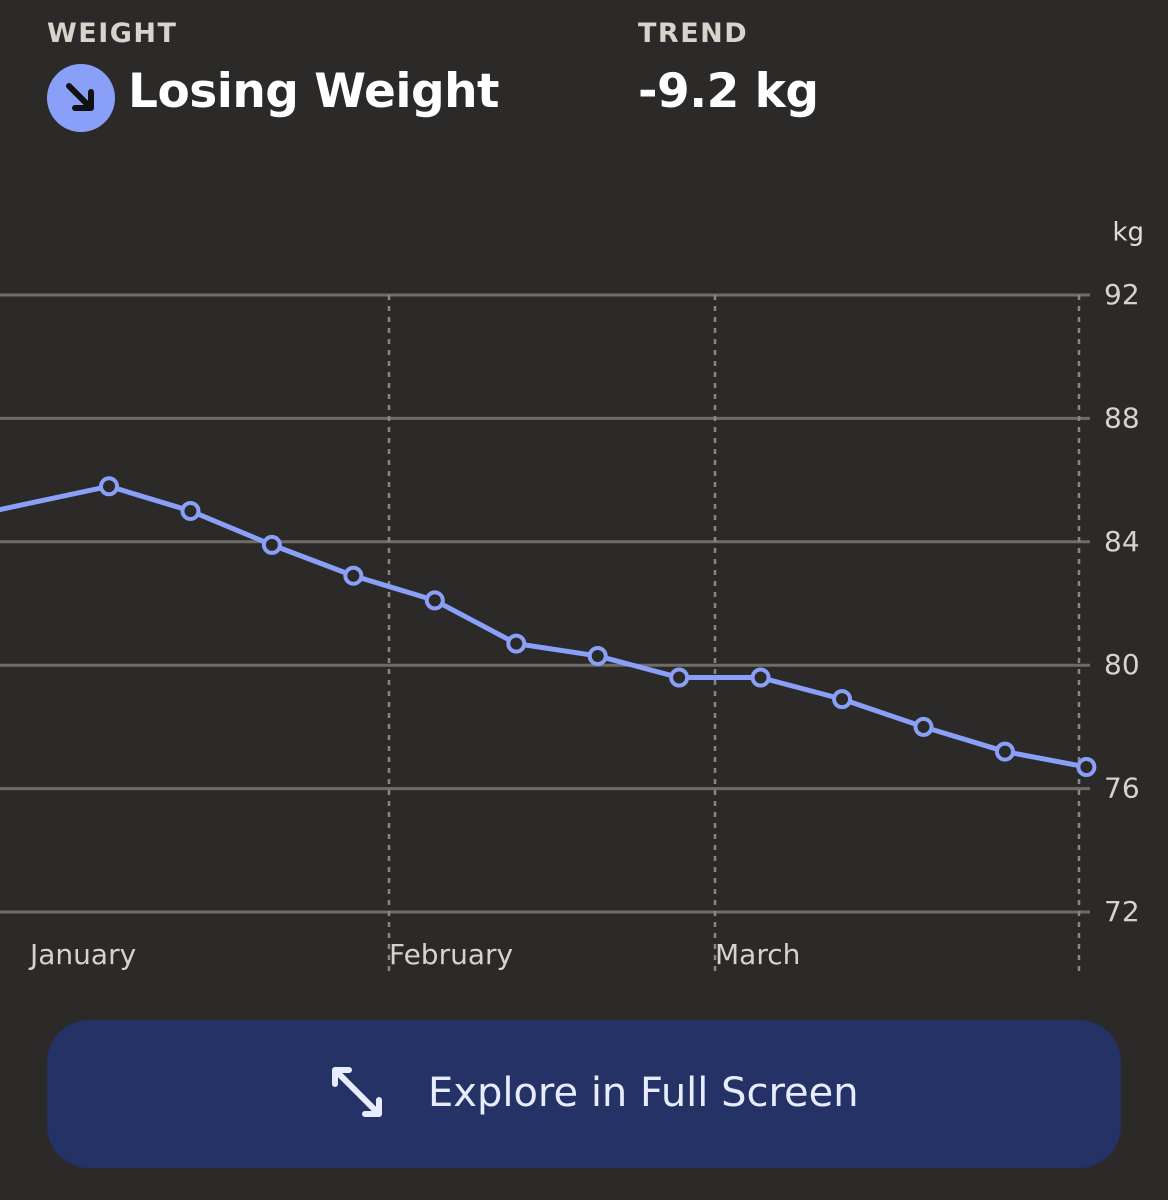  Describe the element at coordinates (728, 91) in the screenshot. I see `trend-value: -9.2 kg` at that location.